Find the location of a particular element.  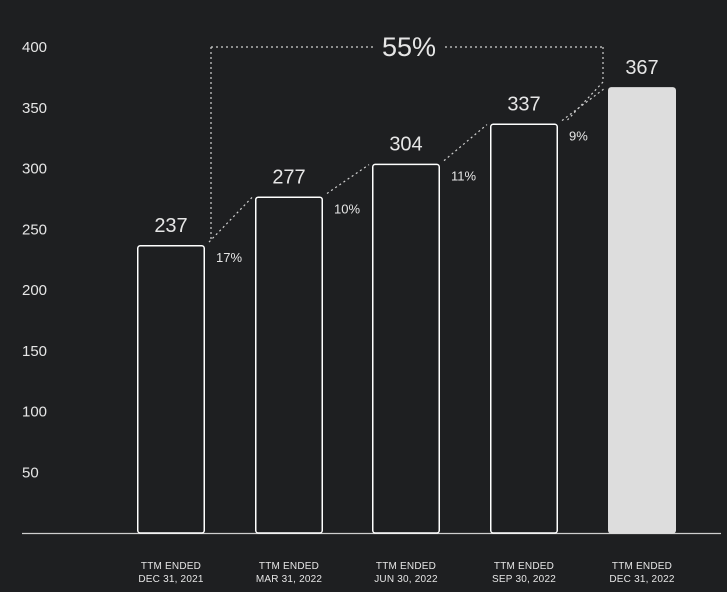

y-tick-label: 350 is located at coordinates (34, 108).